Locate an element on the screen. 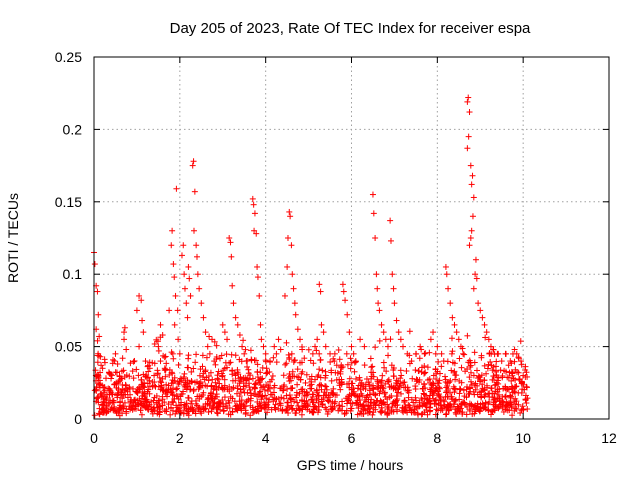 The image size is (640, 480). x-tick-label: 12 is located at coordinates (609, 438).